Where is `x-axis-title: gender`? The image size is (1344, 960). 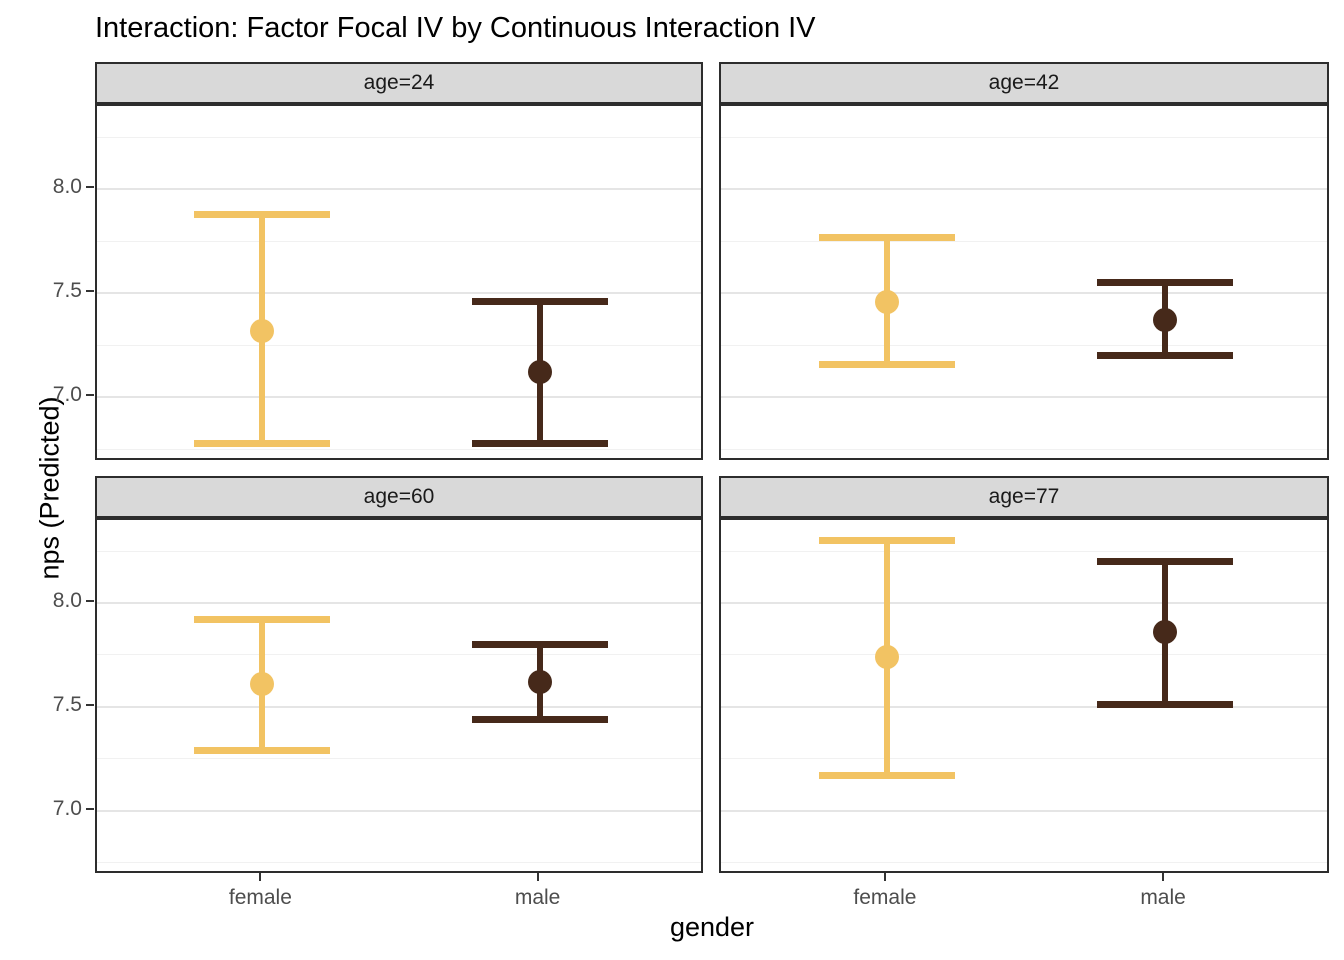 x-axis-title: gender is located at coordinates (712, 927).